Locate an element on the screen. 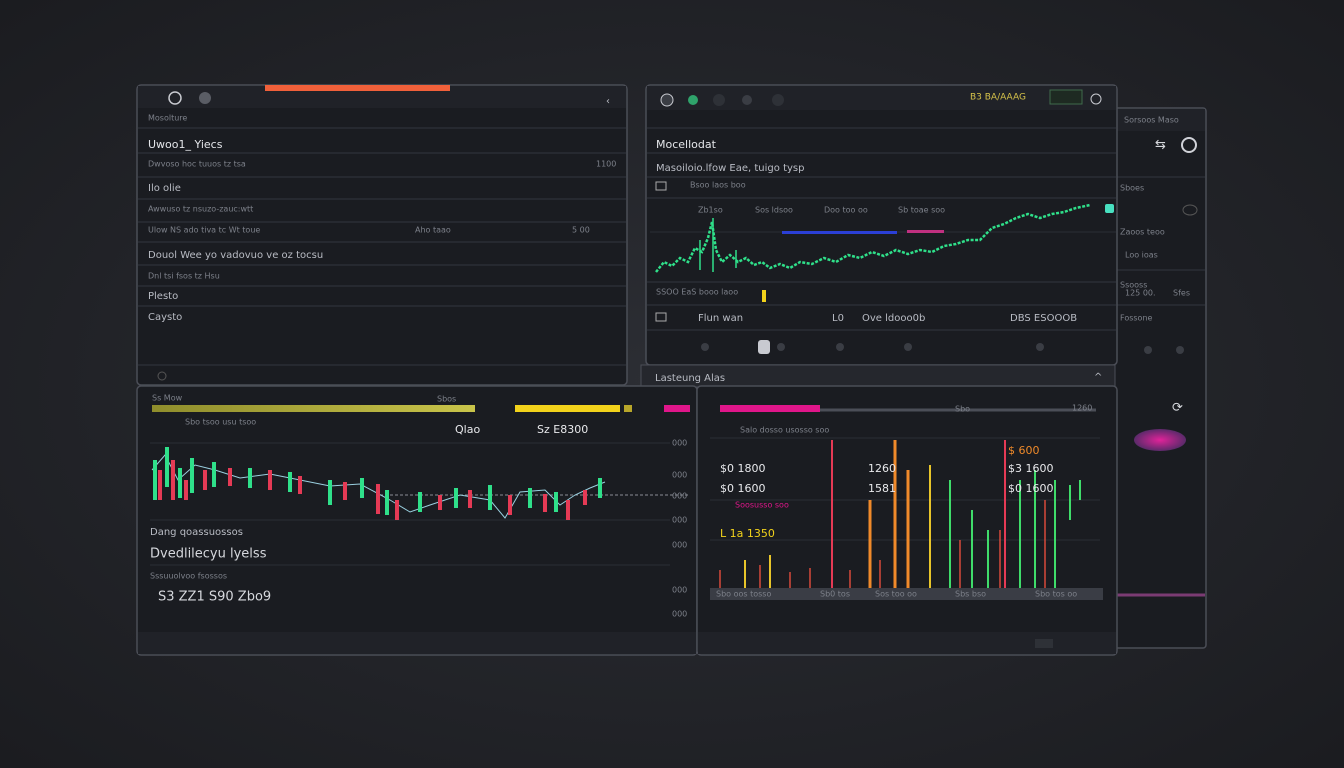 The image size is (1344, 768). icon: ^ is located at coordinates (1098, 377).